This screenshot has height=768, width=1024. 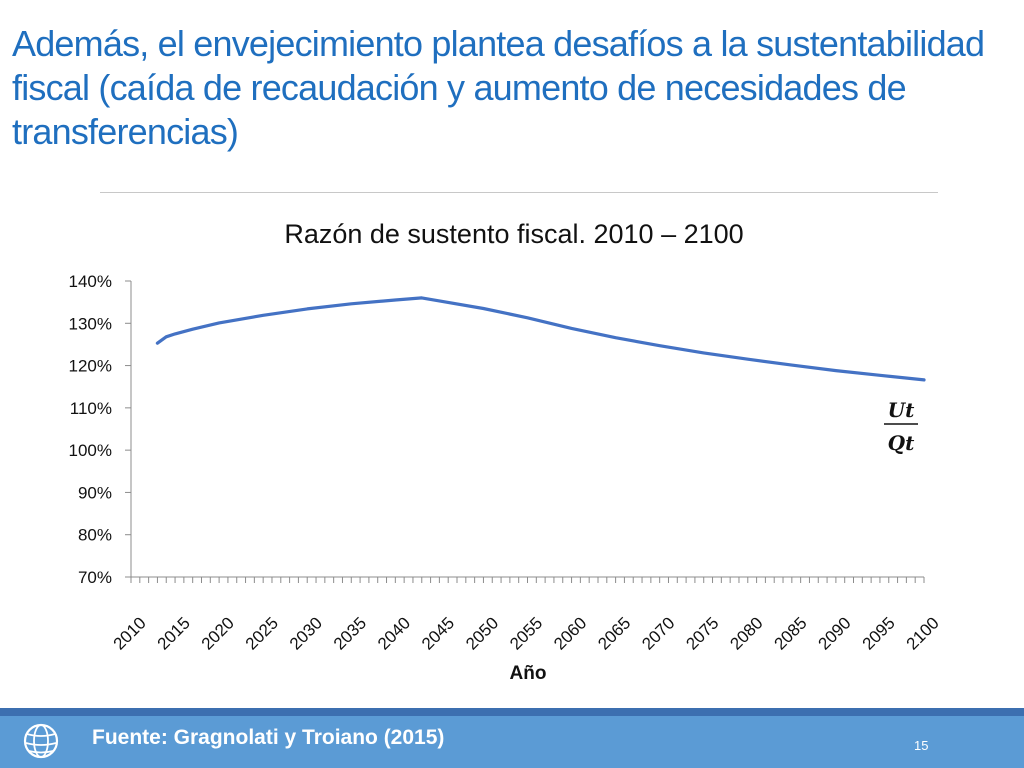 I want to click on x-tick-label: 2010, so click(x=130, y=633).